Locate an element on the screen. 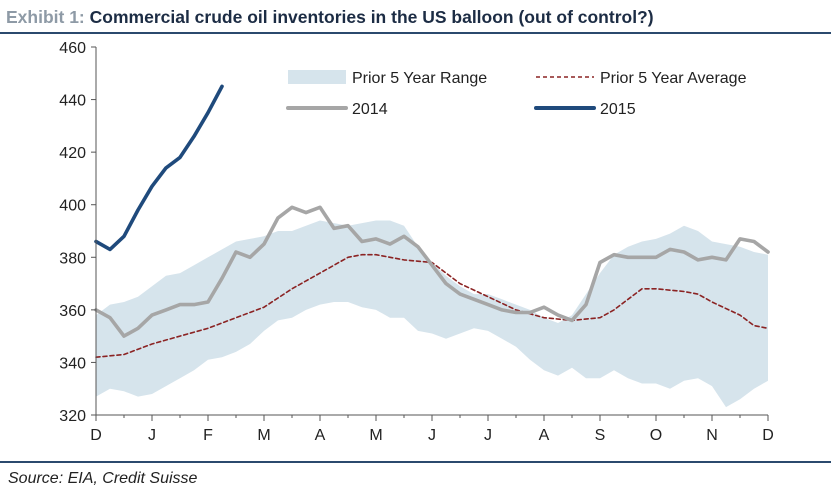 The width and height of the screenshot is (831, 496). y-tick-label: 400 is located at coordinates (72, 206).